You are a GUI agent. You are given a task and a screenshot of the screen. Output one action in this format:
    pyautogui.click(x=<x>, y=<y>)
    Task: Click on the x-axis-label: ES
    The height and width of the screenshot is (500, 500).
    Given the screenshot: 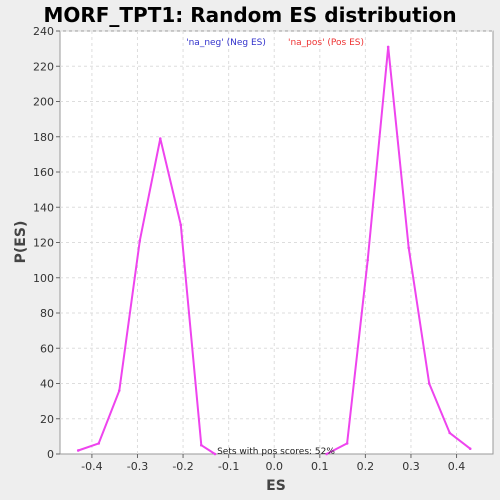 What is the action you would take?
    pyautogui.click(x=276, y=486)
    